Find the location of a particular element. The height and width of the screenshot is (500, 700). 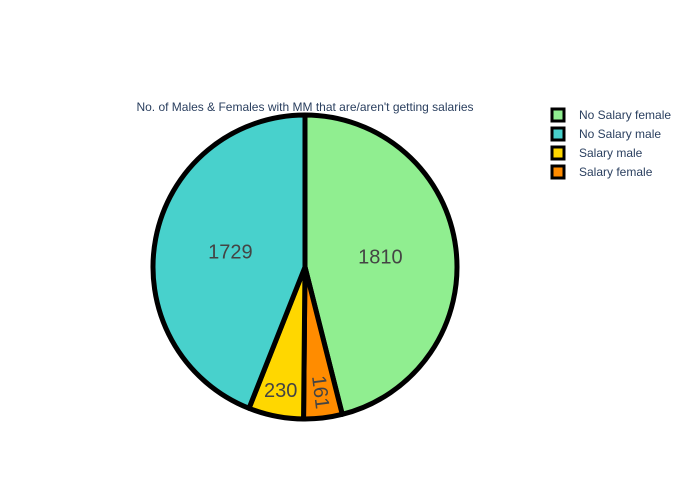

slice-value-label: 1729 is located at coordinates (230, 253).